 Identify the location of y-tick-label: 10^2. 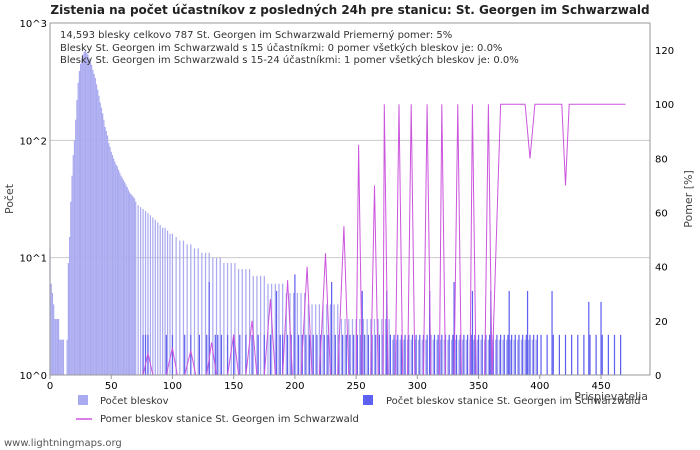
(33, 141).